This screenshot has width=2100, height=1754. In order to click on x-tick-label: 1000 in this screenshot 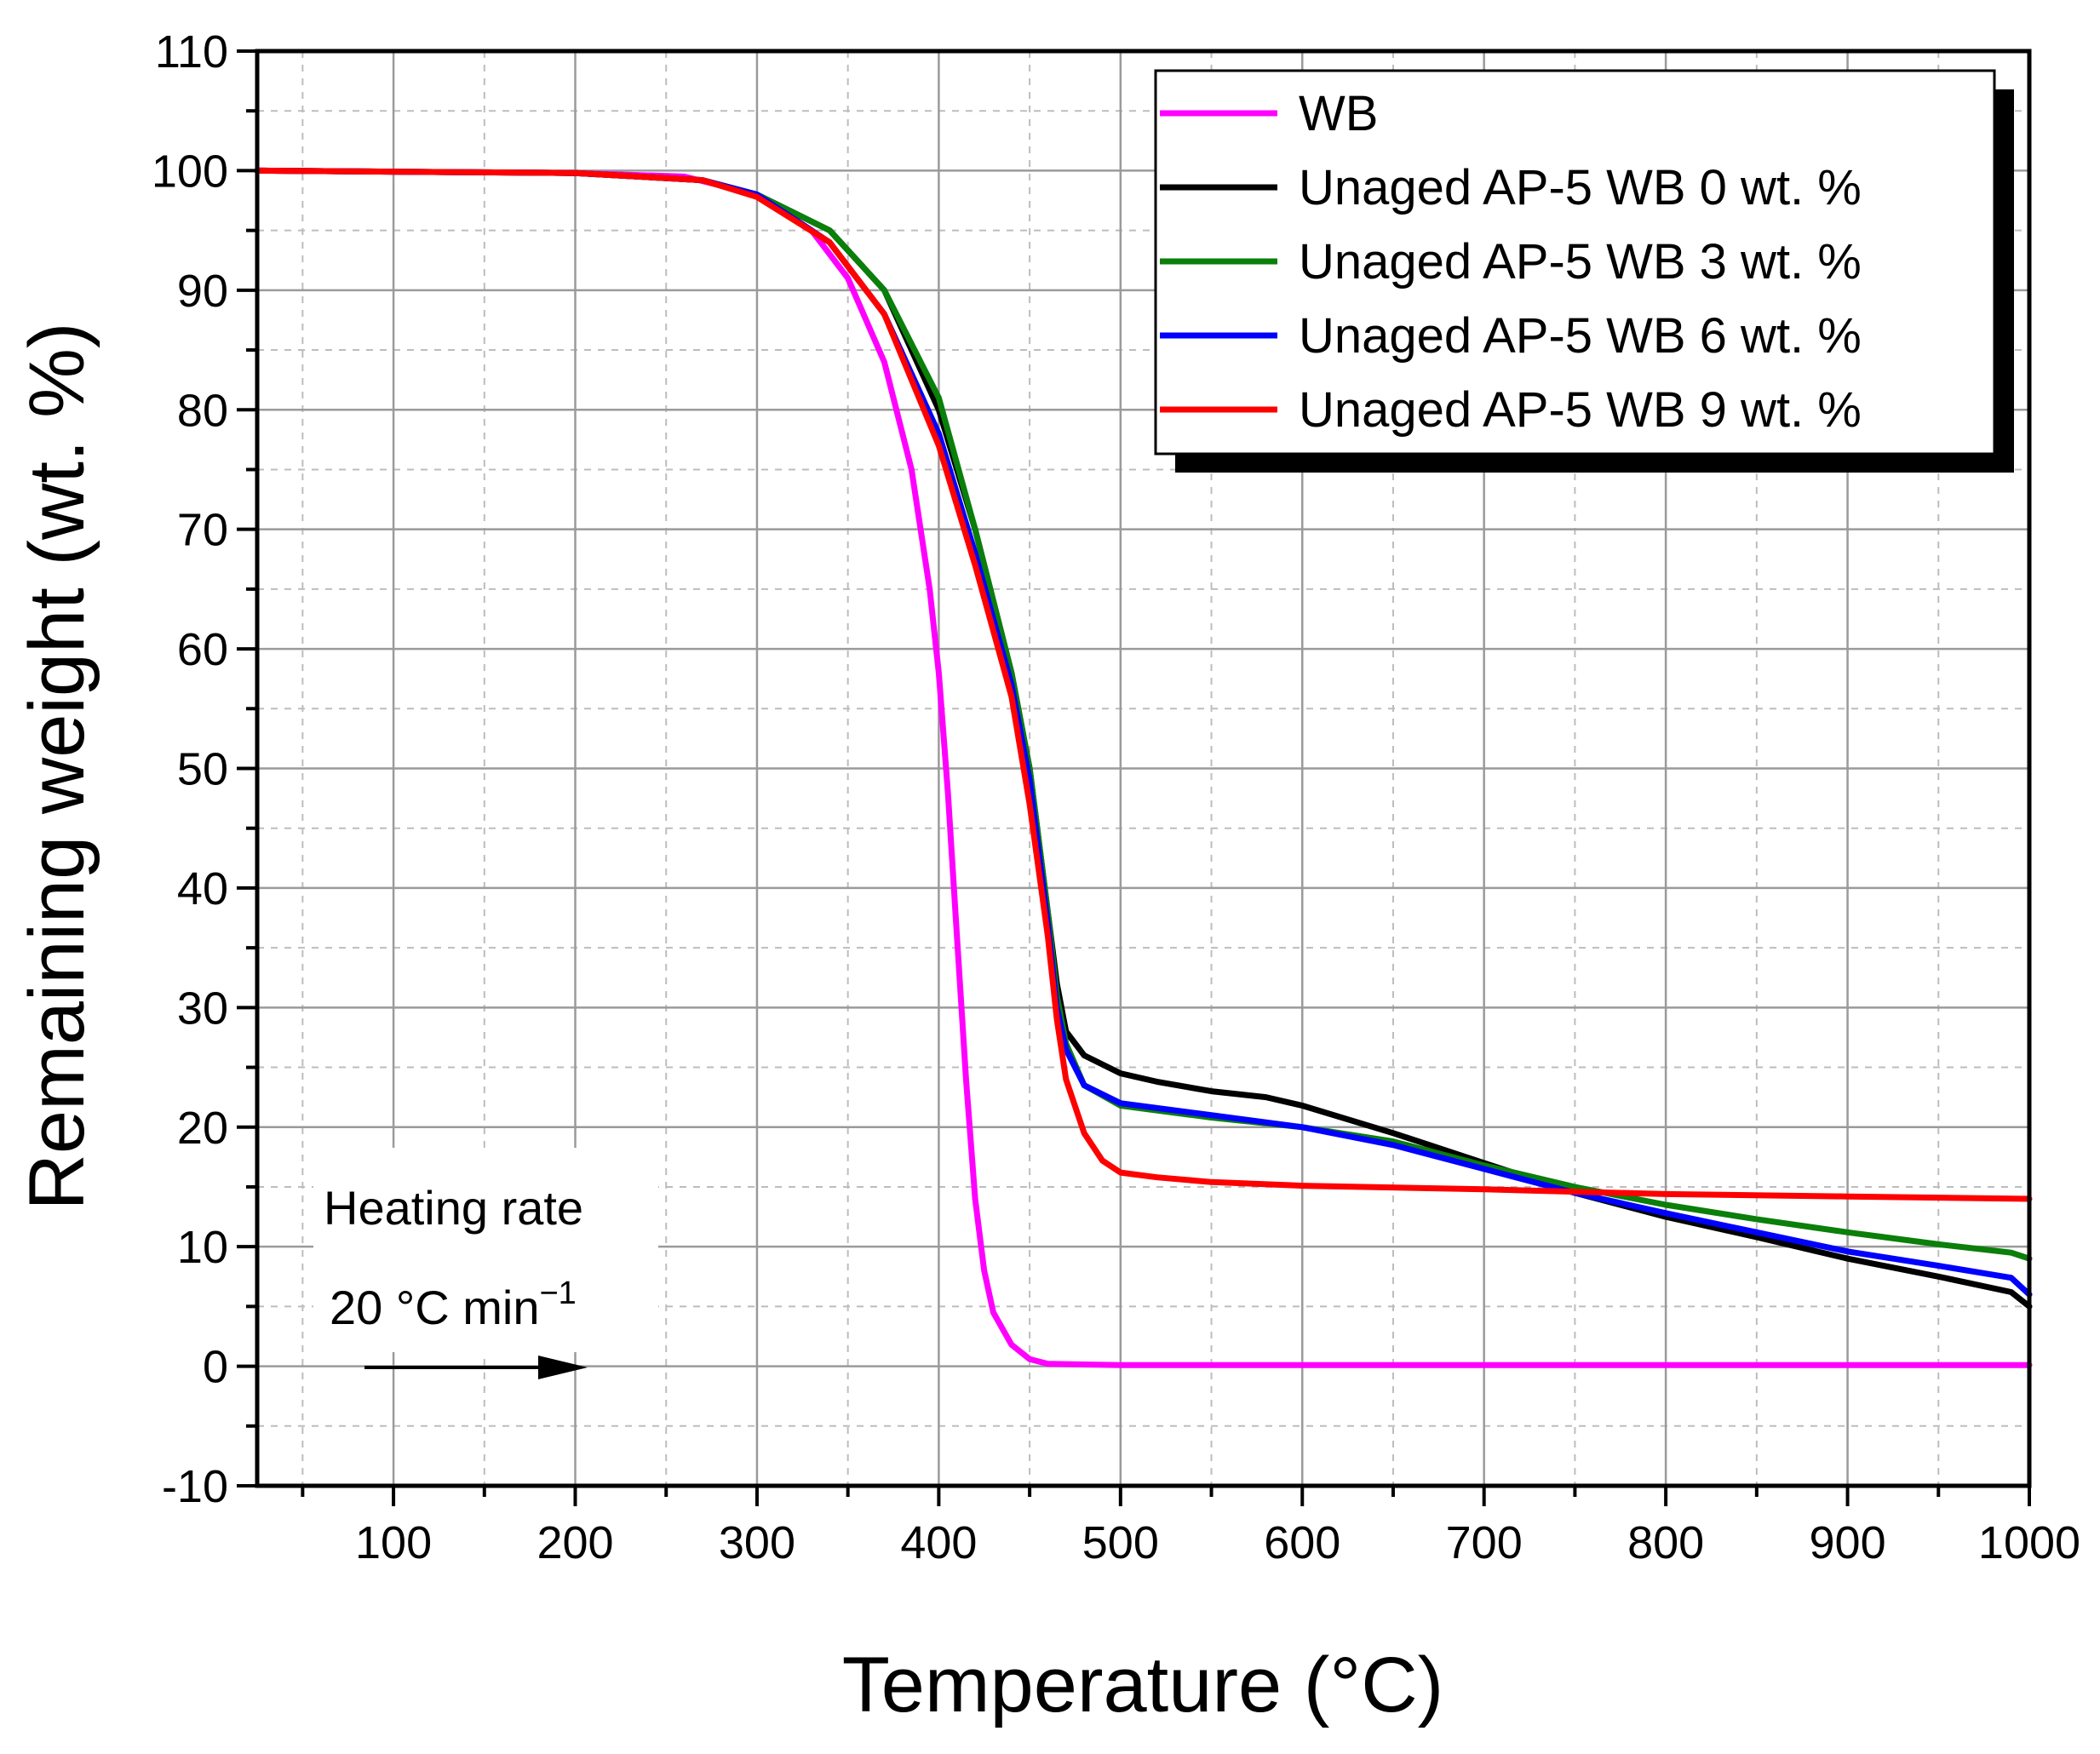, I will do `click(2029, 1542)`.